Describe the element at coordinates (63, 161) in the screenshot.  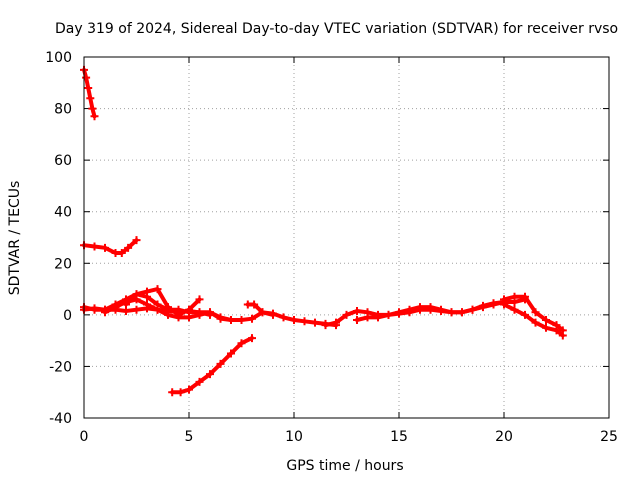
I see `y-tick-label: 60` at that location.